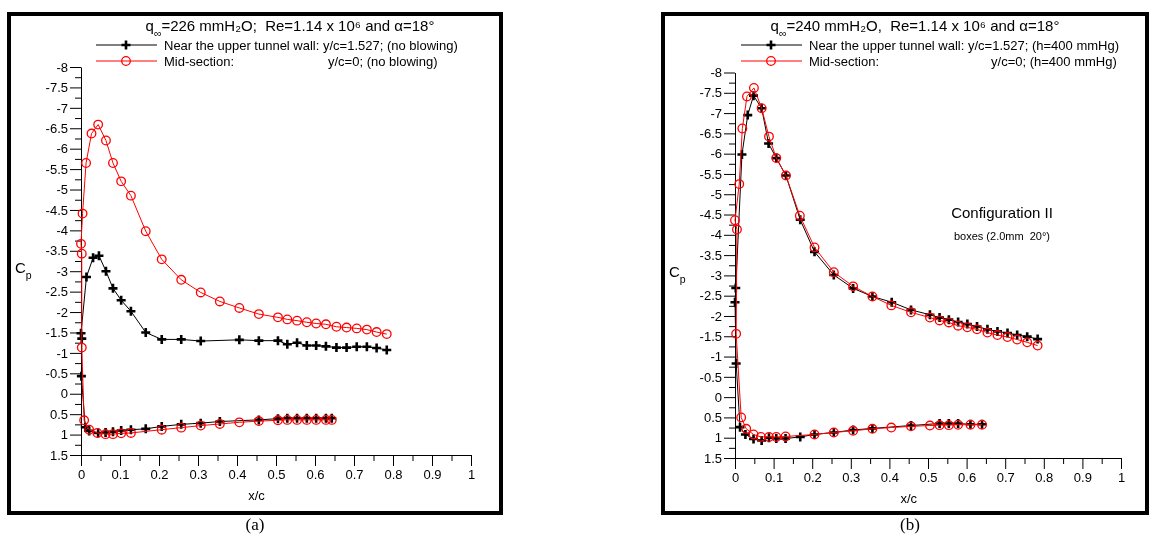  I want to click on legend-label: Mid-section: y/c=0; (no blowing), so click(301, 61).